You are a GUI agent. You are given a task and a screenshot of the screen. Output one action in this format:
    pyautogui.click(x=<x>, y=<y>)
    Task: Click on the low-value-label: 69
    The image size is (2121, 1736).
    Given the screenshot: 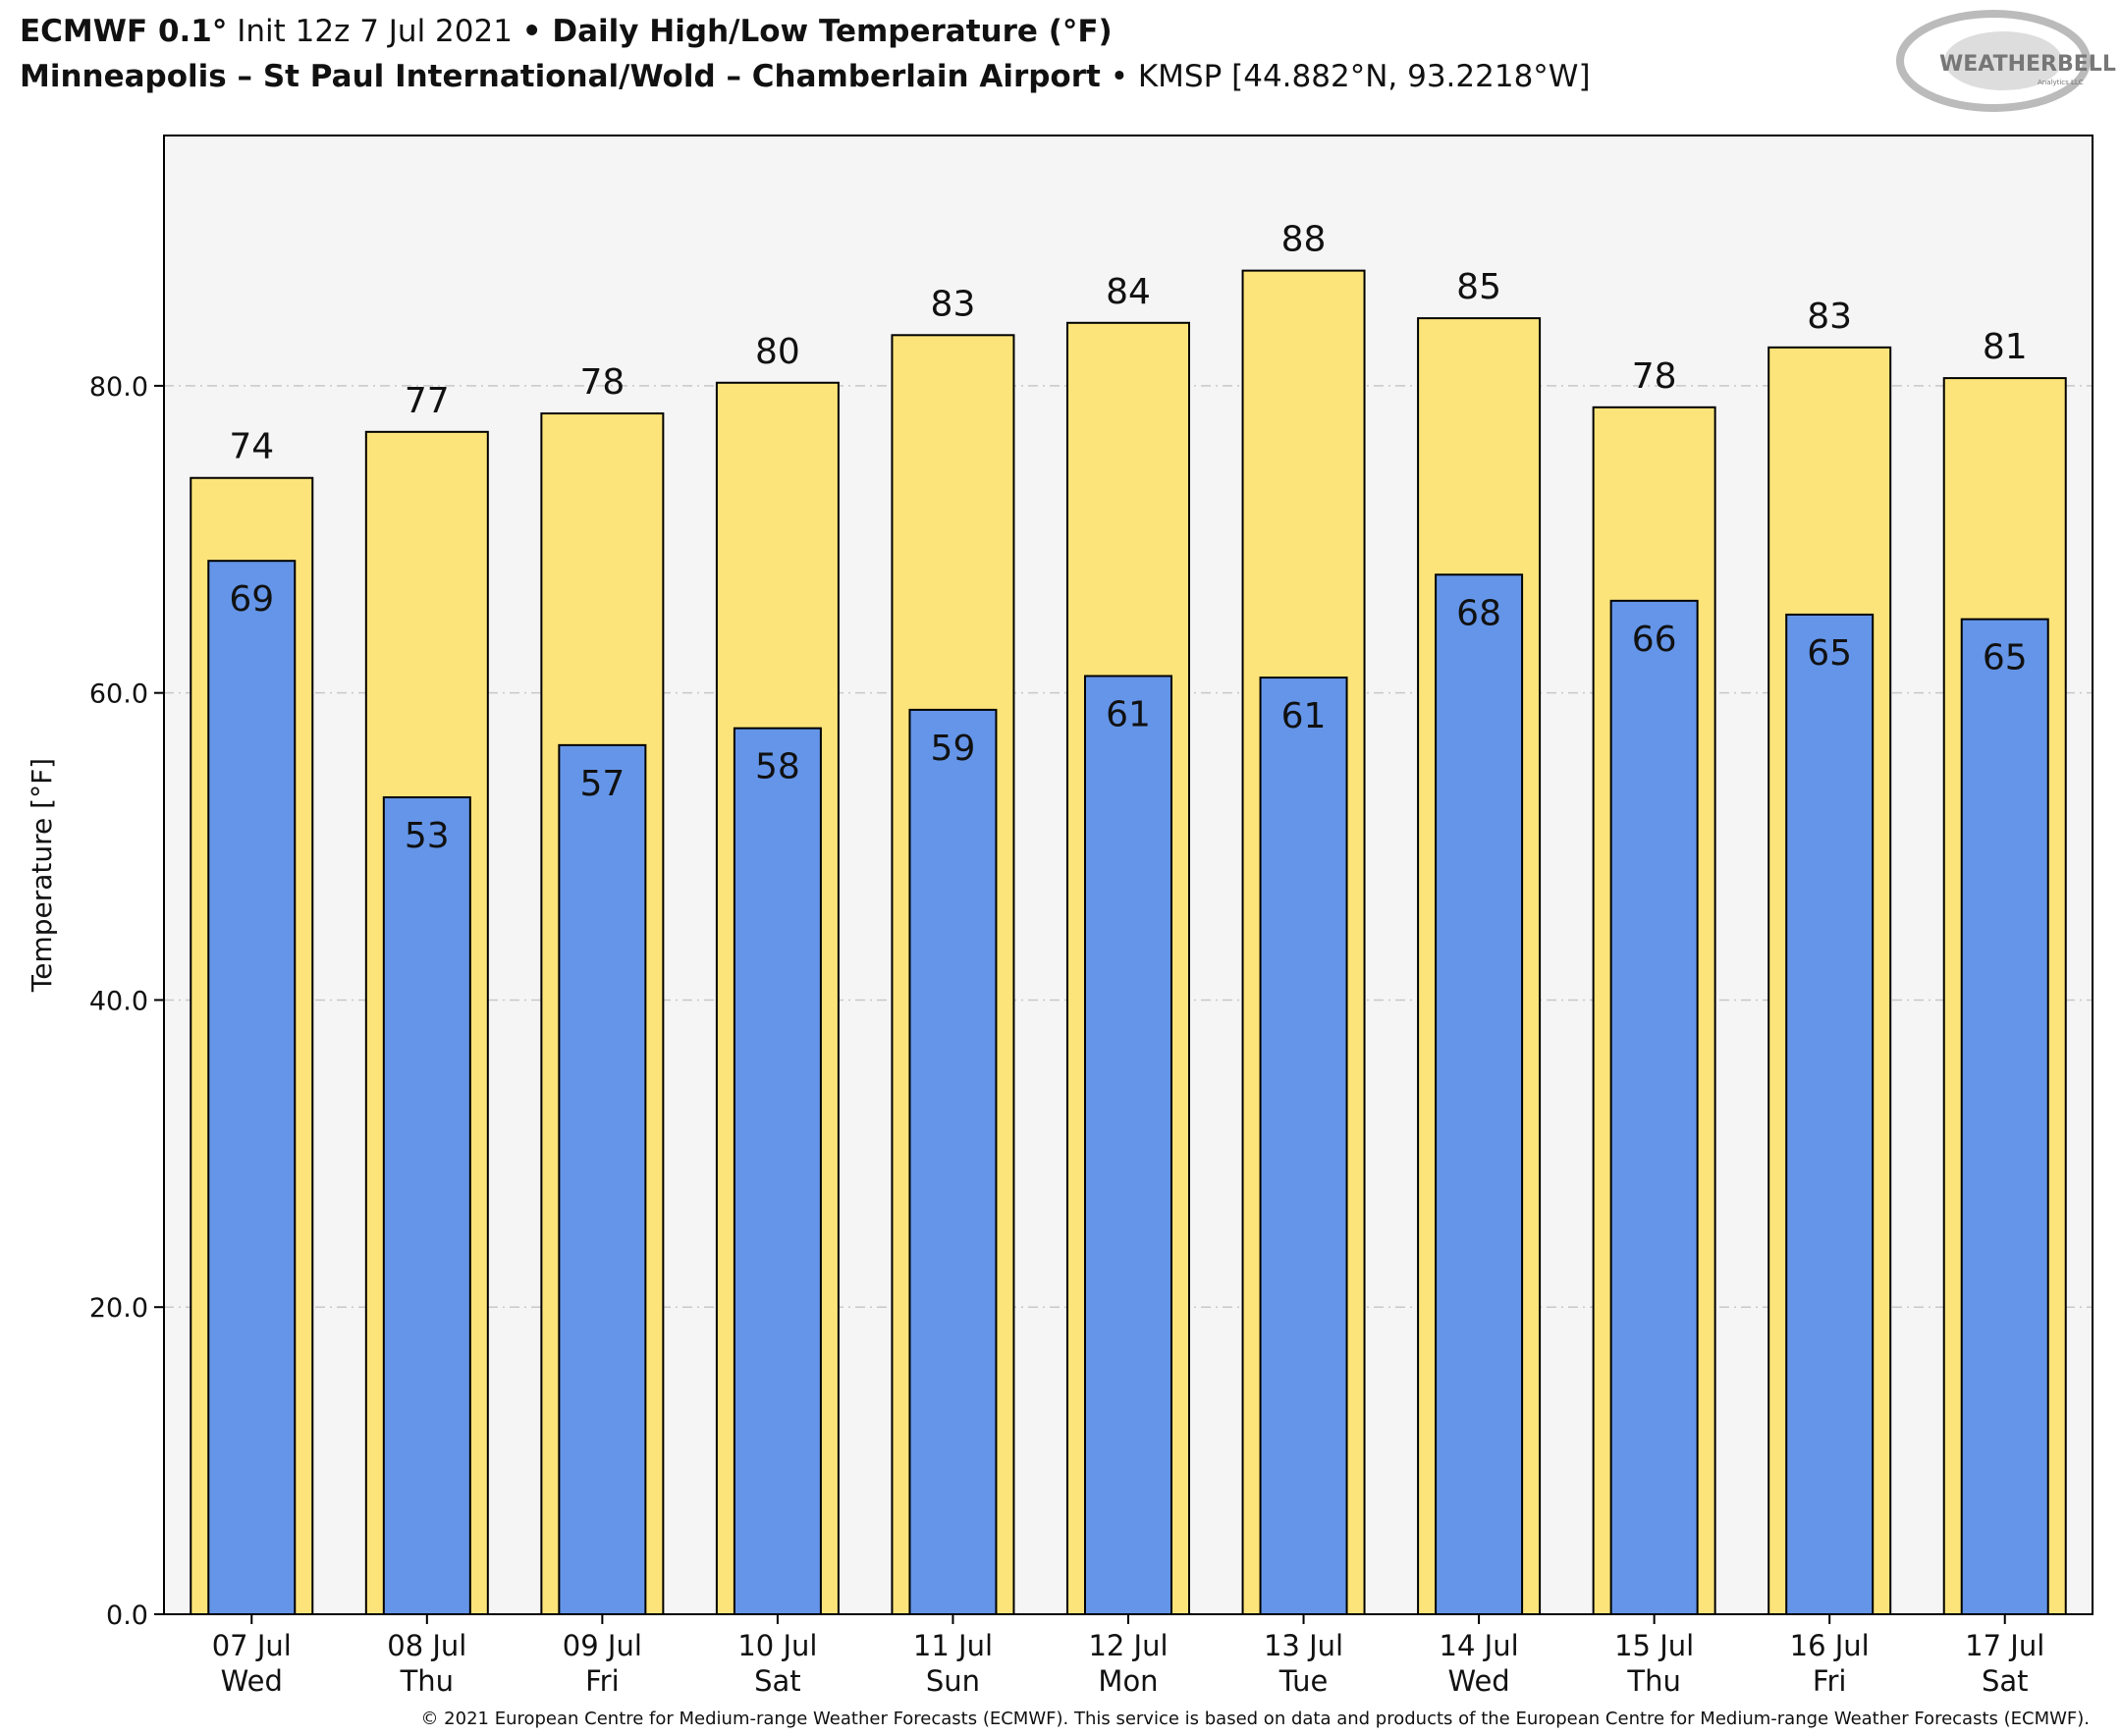 What is the action you would take?
    pyautogui.click(x=252, y=599)
    